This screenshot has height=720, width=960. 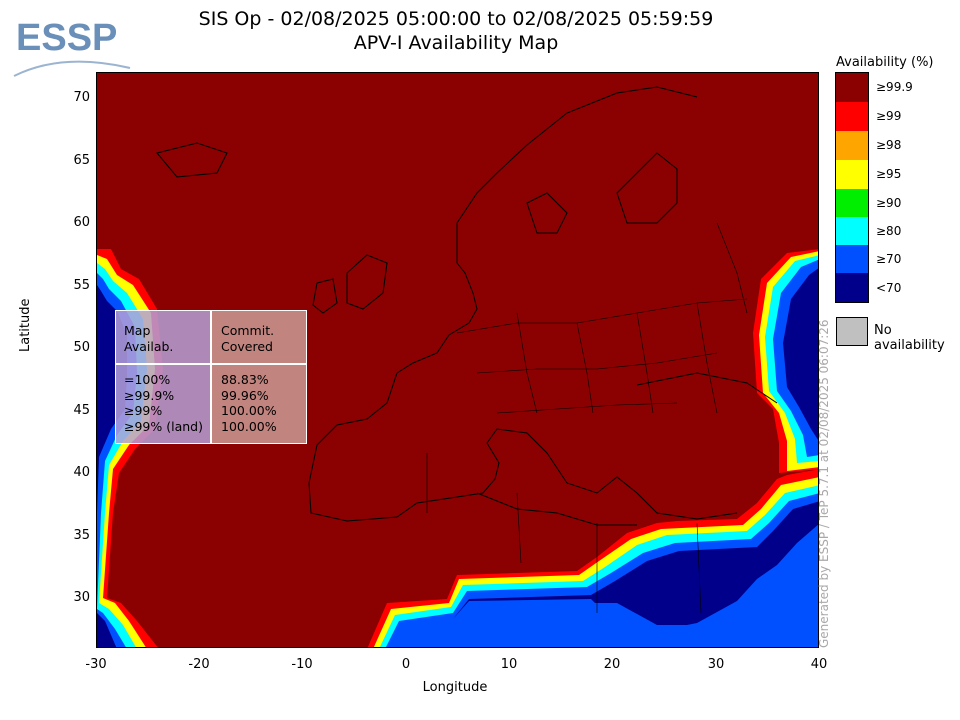 What do you see at coordinates (81, 160) in the screenshot?
I see `y-tick-label: 65` at bounding box center [81, 160].